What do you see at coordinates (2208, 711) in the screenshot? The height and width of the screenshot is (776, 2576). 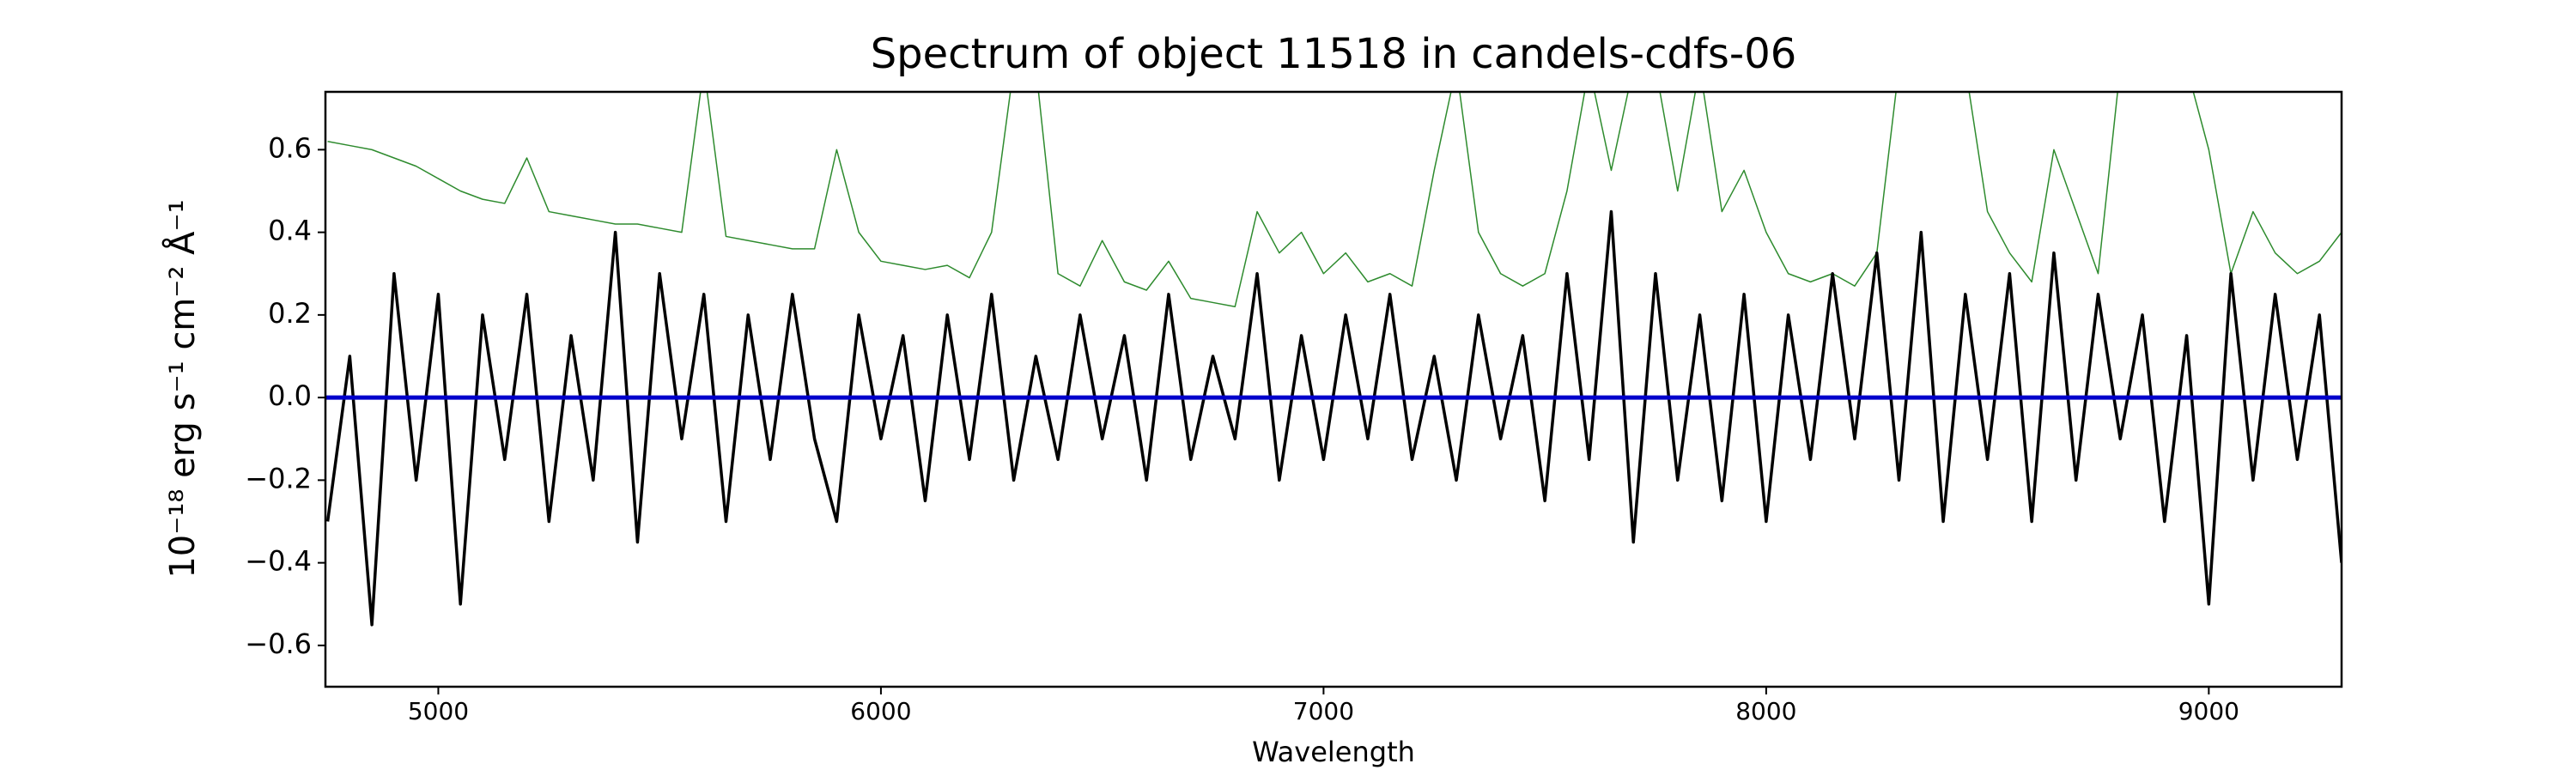 I see `x-tick-label: 9000` at bounding box center [2208, 711].